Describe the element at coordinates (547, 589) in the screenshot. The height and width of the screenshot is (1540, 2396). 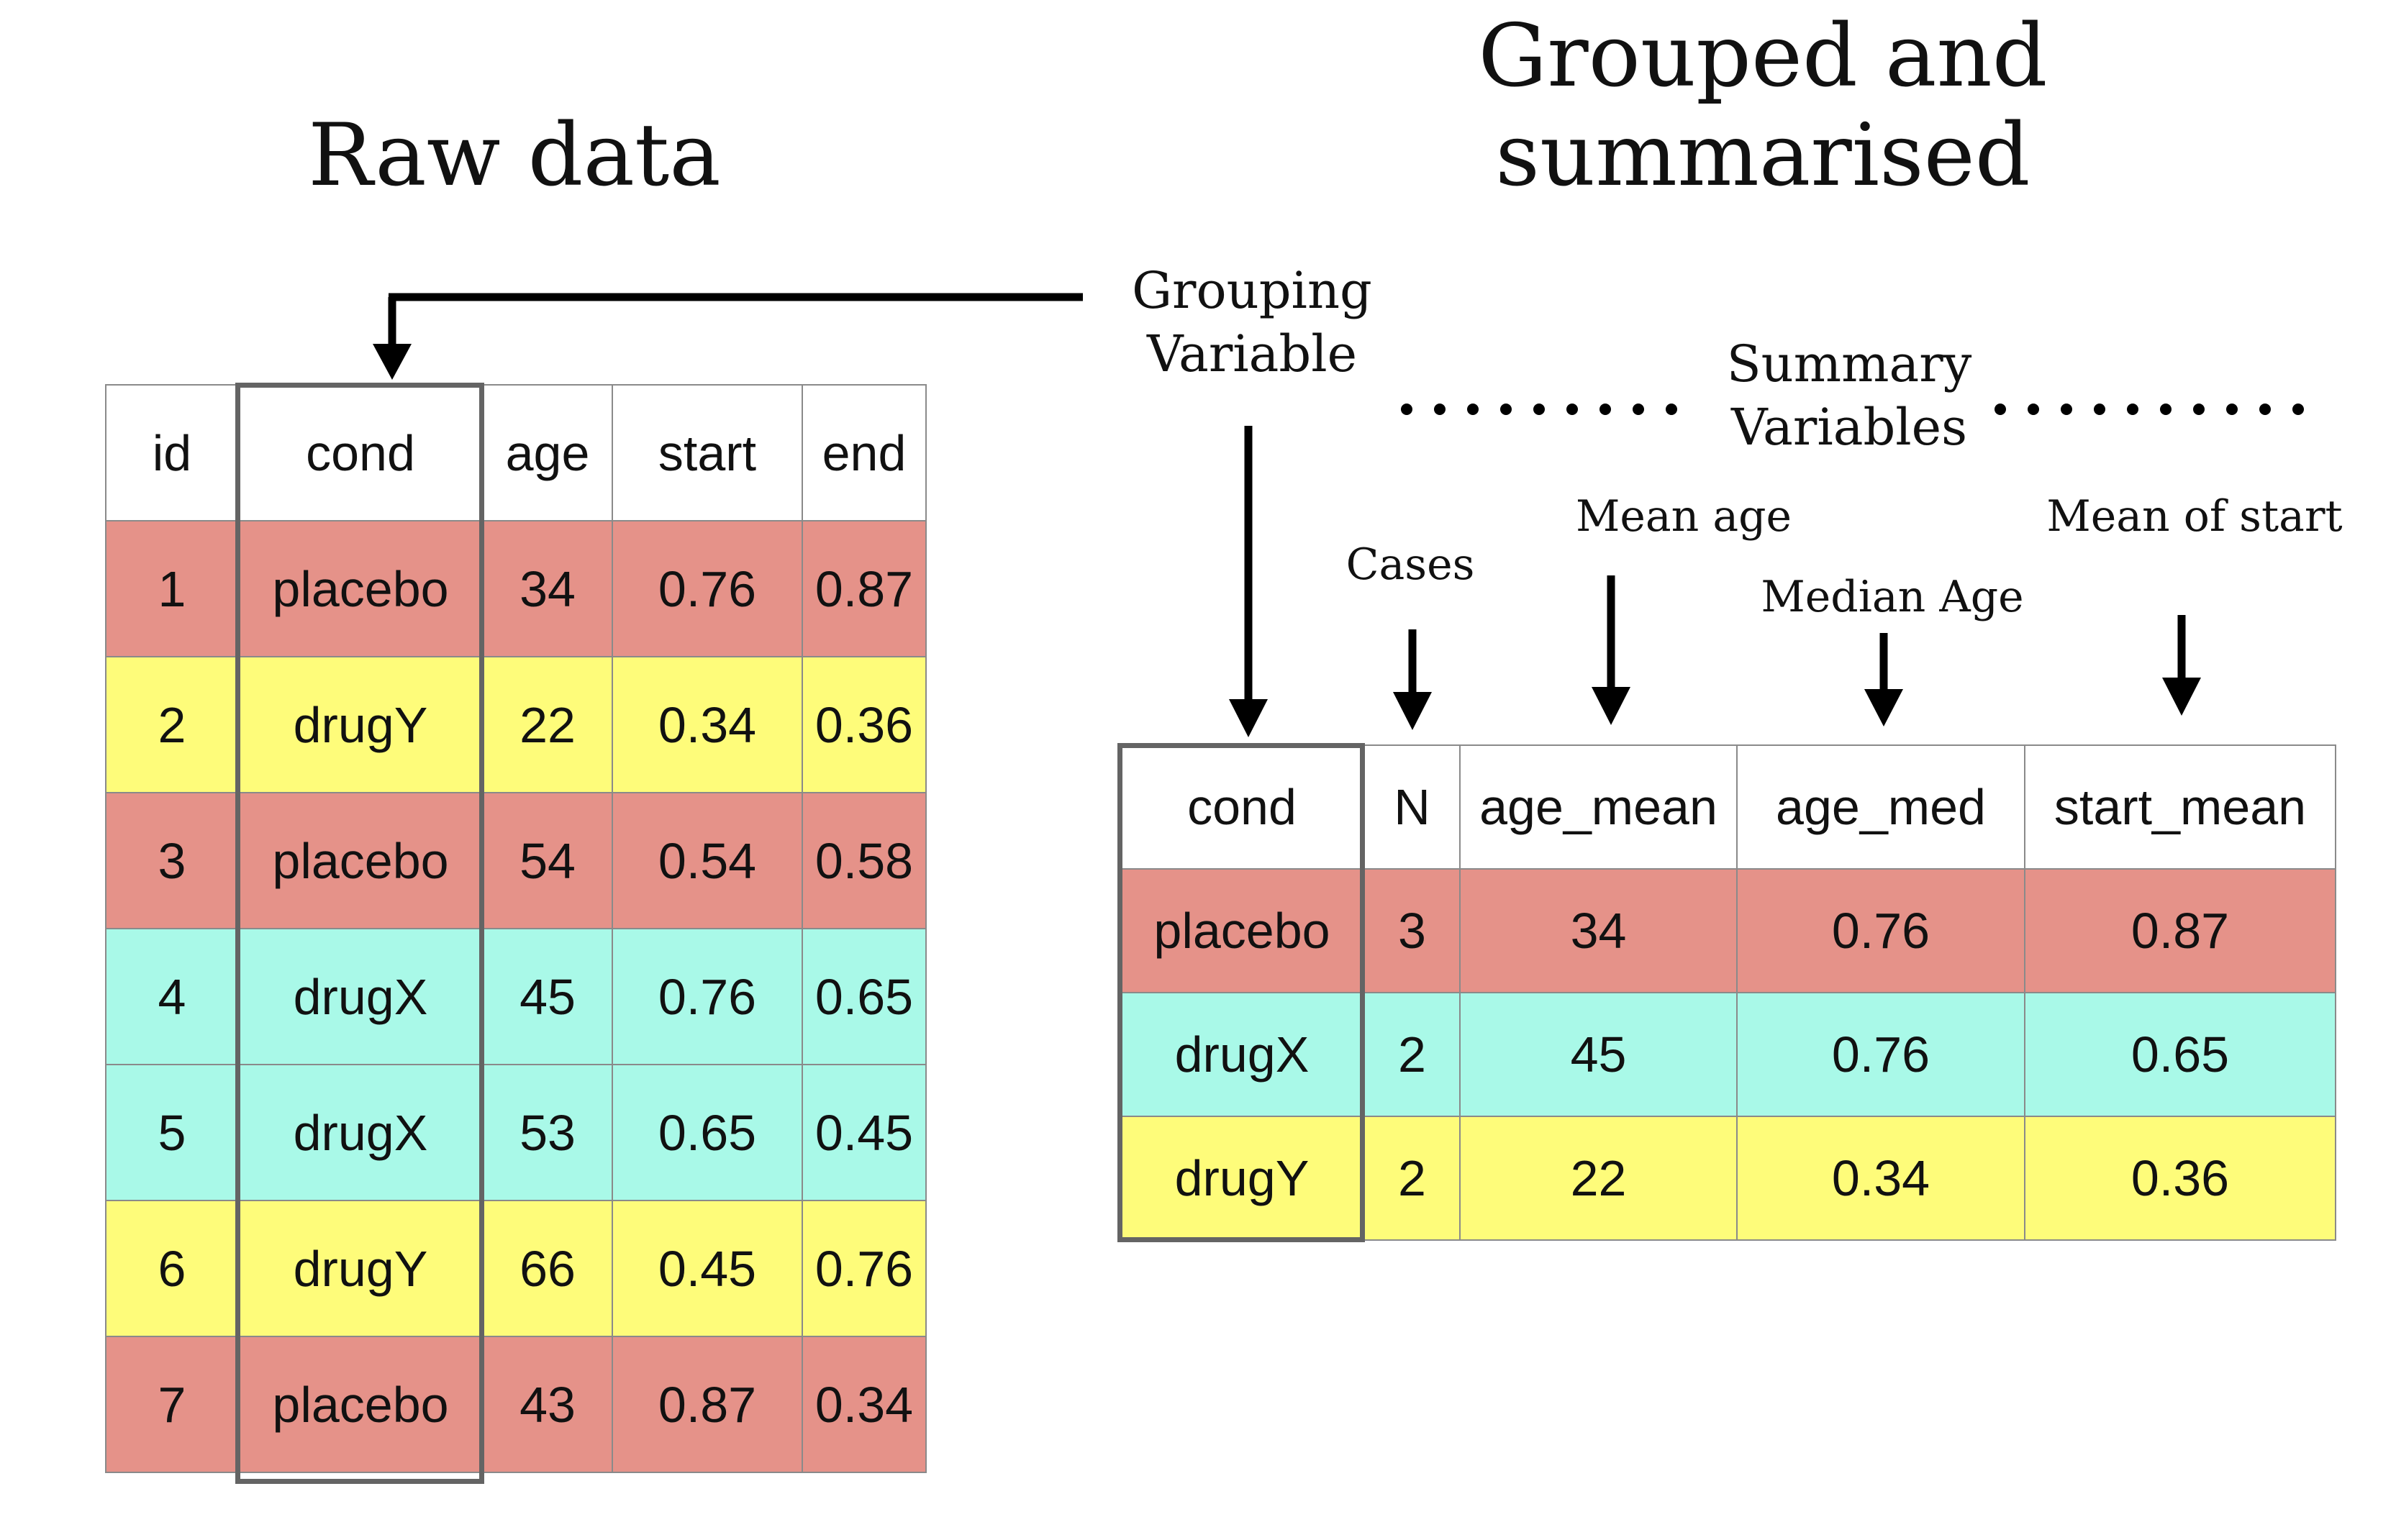
I see `raw-cell-age: 34` at that location.